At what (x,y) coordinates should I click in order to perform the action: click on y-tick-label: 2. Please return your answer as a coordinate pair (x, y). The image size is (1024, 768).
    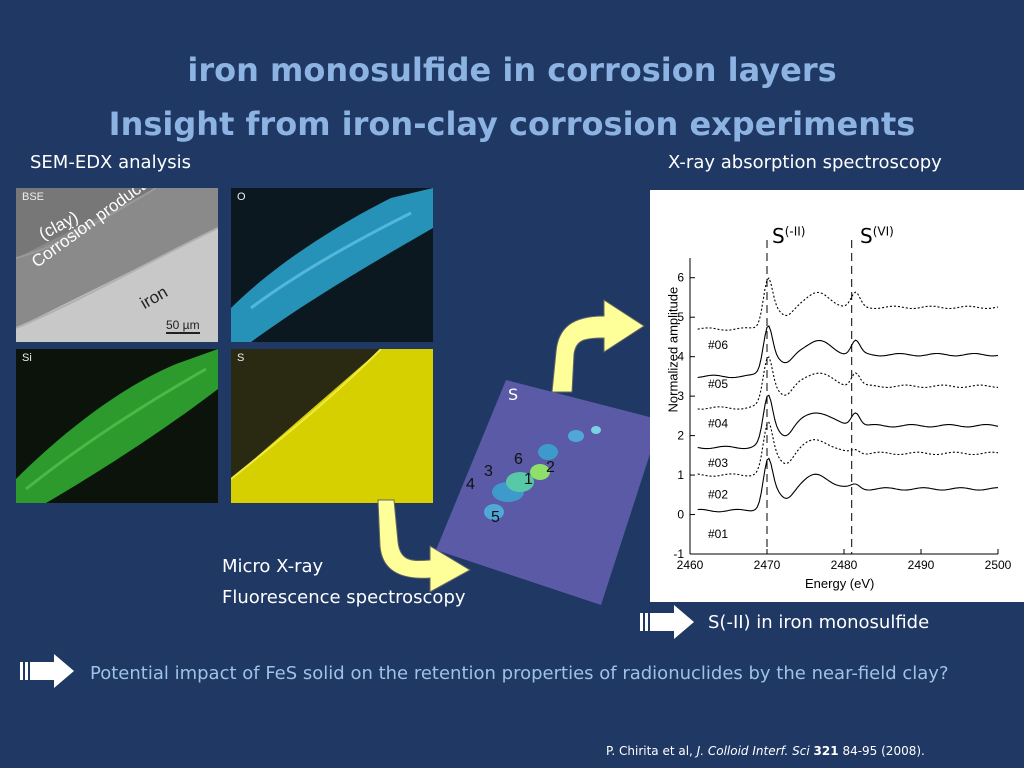
    Looking at the image, I should click on (680, 436).